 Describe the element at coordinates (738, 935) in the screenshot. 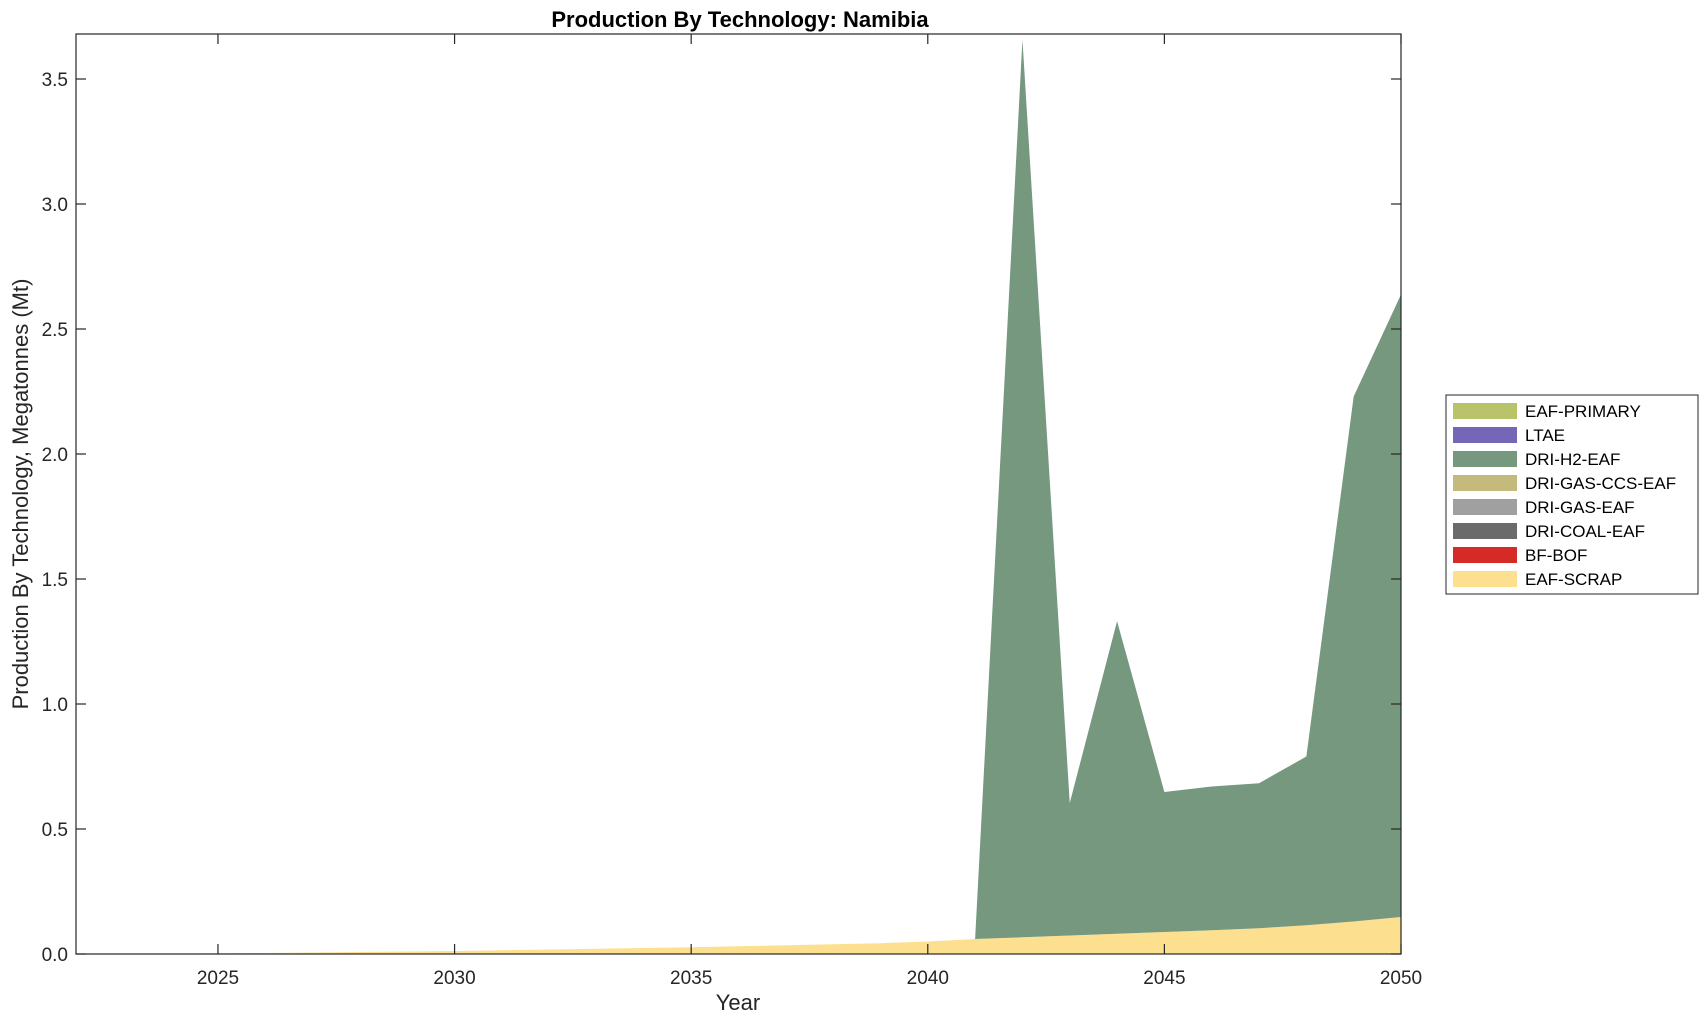

I see `area-eaf-scrap` at that location.